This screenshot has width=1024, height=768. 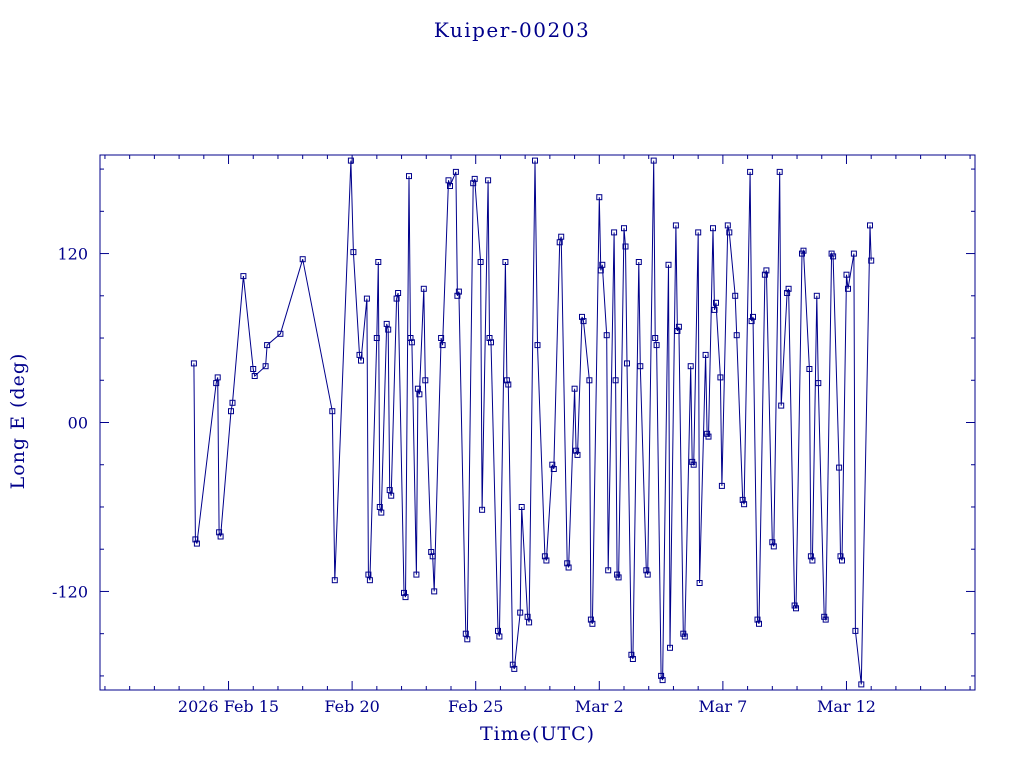 I want to click on x-tick-label: Feb 20, so click(x=351, y=706).